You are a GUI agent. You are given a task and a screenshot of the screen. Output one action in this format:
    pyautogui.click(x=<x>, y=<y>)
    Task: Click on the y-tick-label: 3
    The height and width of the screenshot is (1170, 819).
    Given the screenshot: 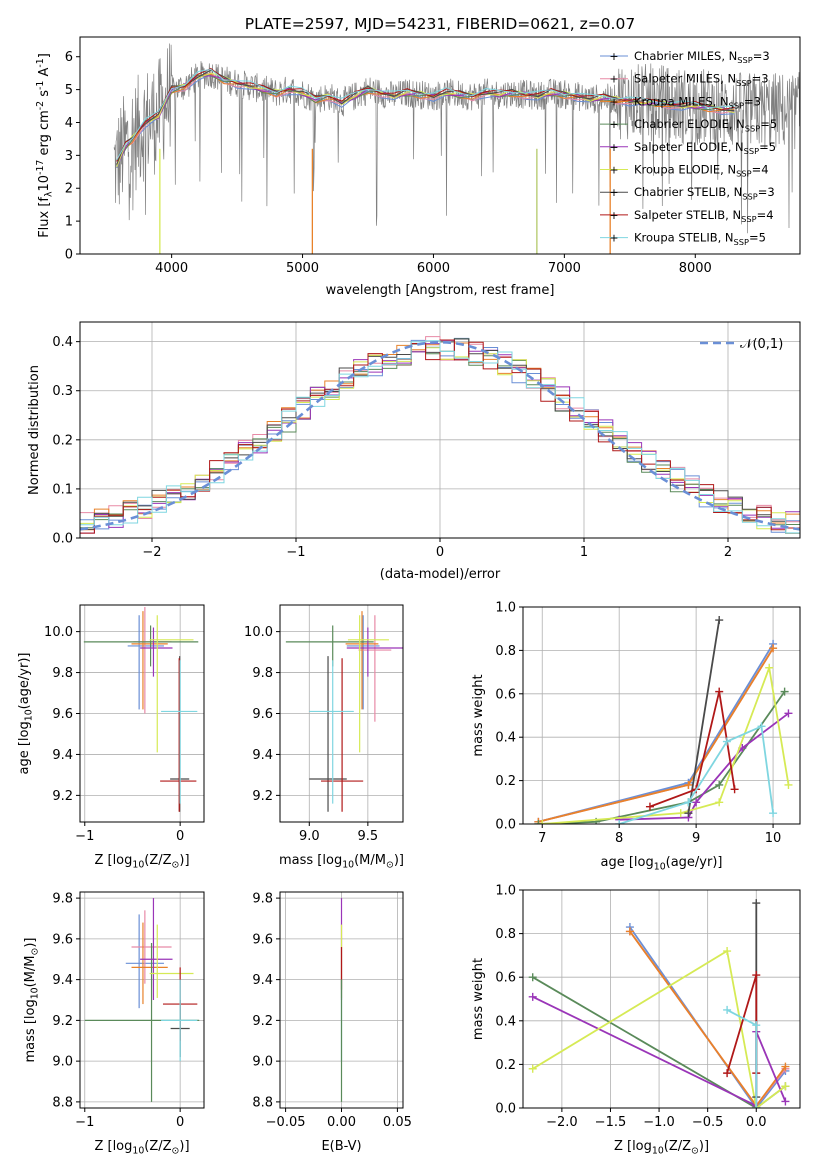 What is the action you would take?
    pyautogui.click(x=69, y=156)
    